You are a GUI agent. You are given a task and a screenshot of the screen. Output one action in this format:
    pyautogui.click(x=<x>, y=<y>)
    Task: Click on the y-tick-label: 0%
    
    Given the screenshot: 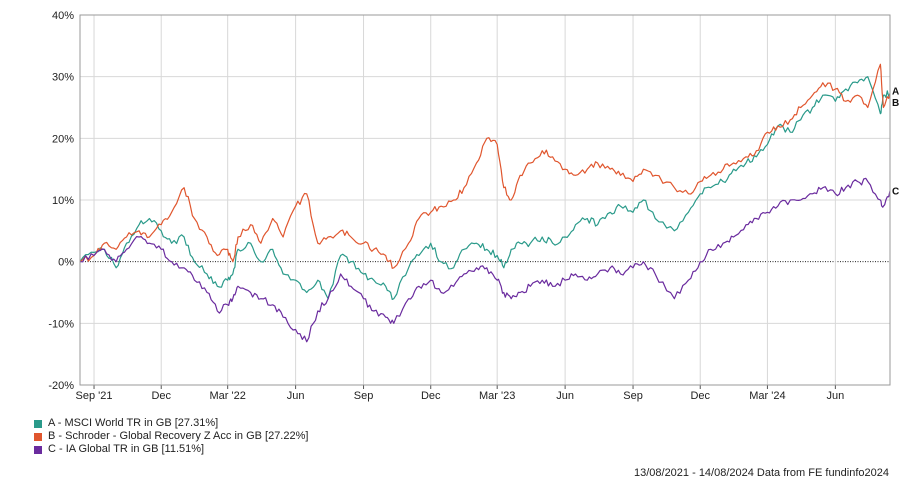 What is the action you would take?
    pyautogui.click(x=66, y=263)
    